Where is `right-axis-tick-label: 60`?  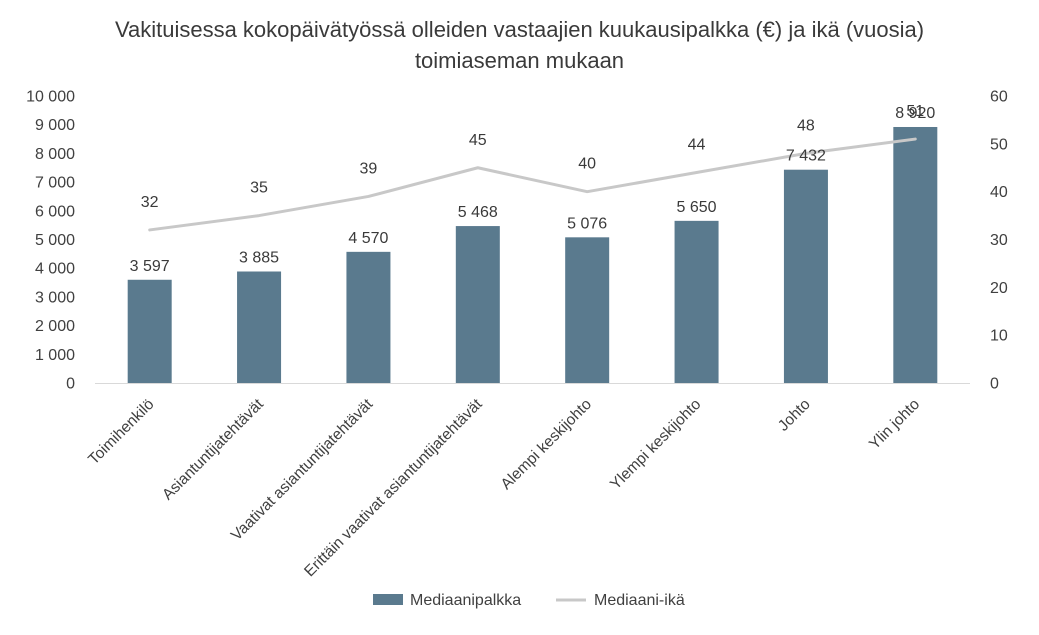
right-axis-tick-label: 60 is located at coordinates (999, 97).